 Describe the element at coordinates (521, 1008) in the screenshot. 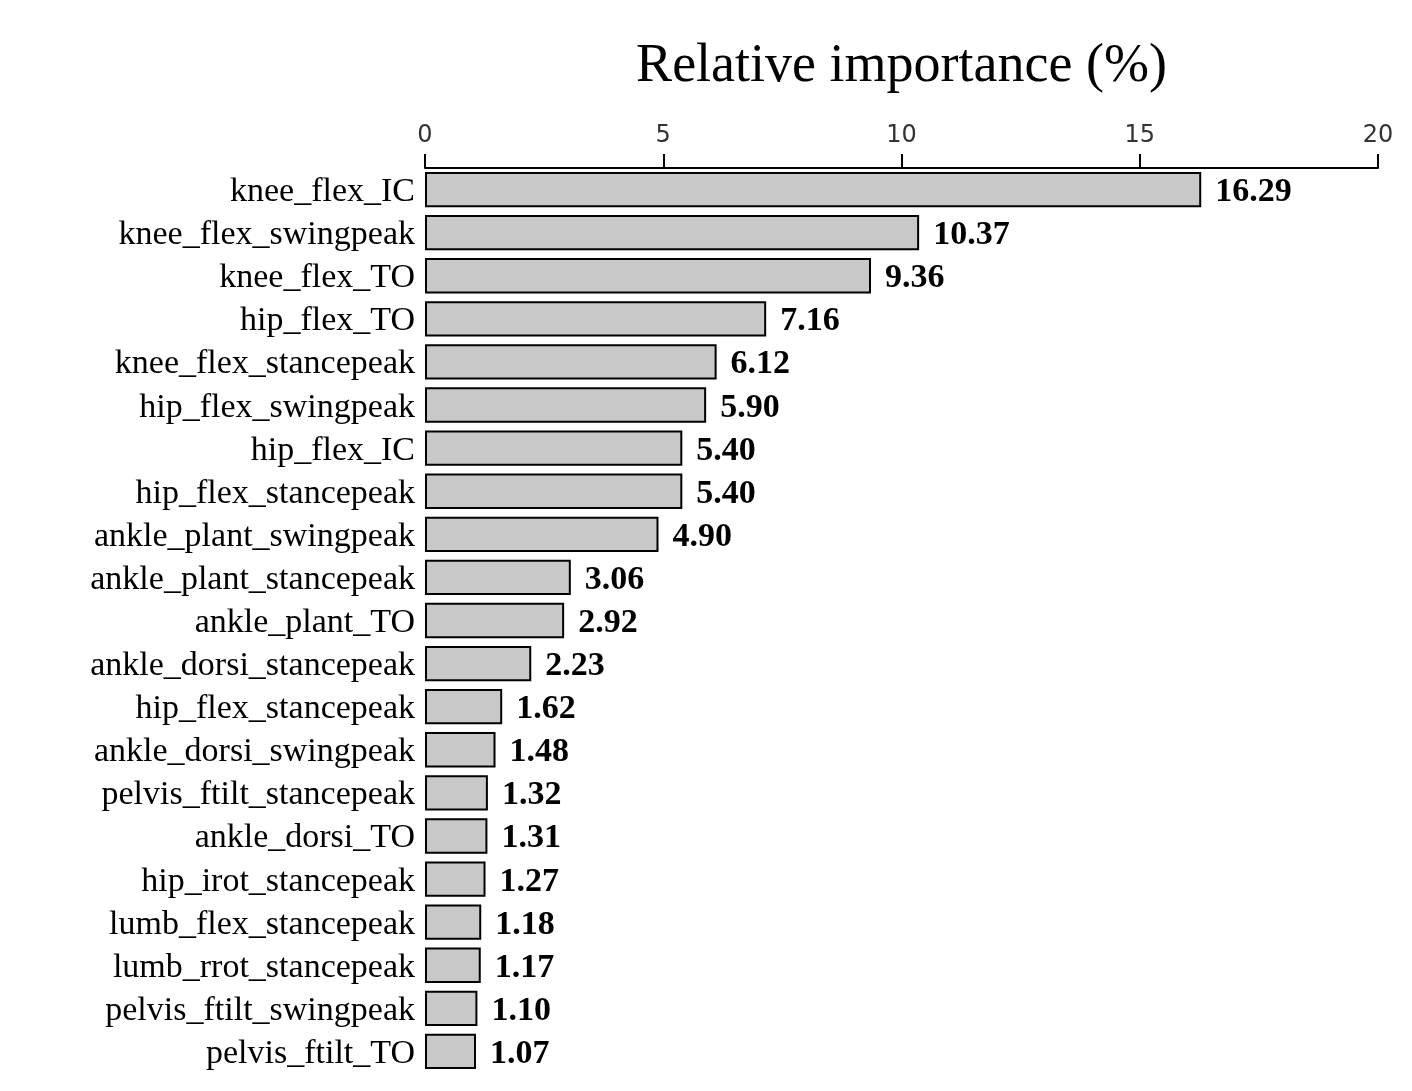

I see `data-label: 1.10` at that location.